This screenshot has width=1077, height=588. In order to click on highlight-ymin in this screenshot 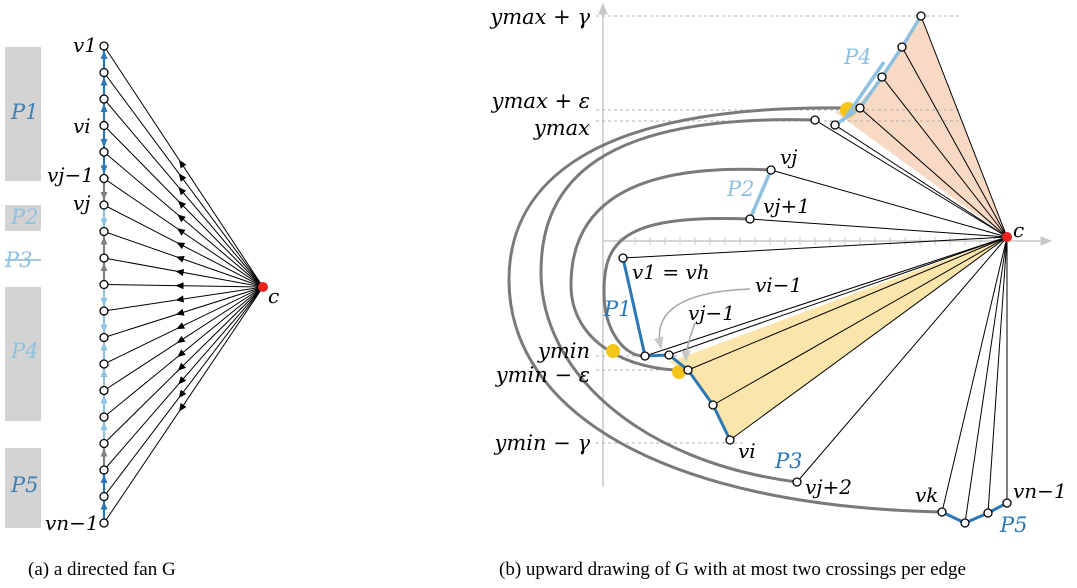, I will do `click(613, 351)`.